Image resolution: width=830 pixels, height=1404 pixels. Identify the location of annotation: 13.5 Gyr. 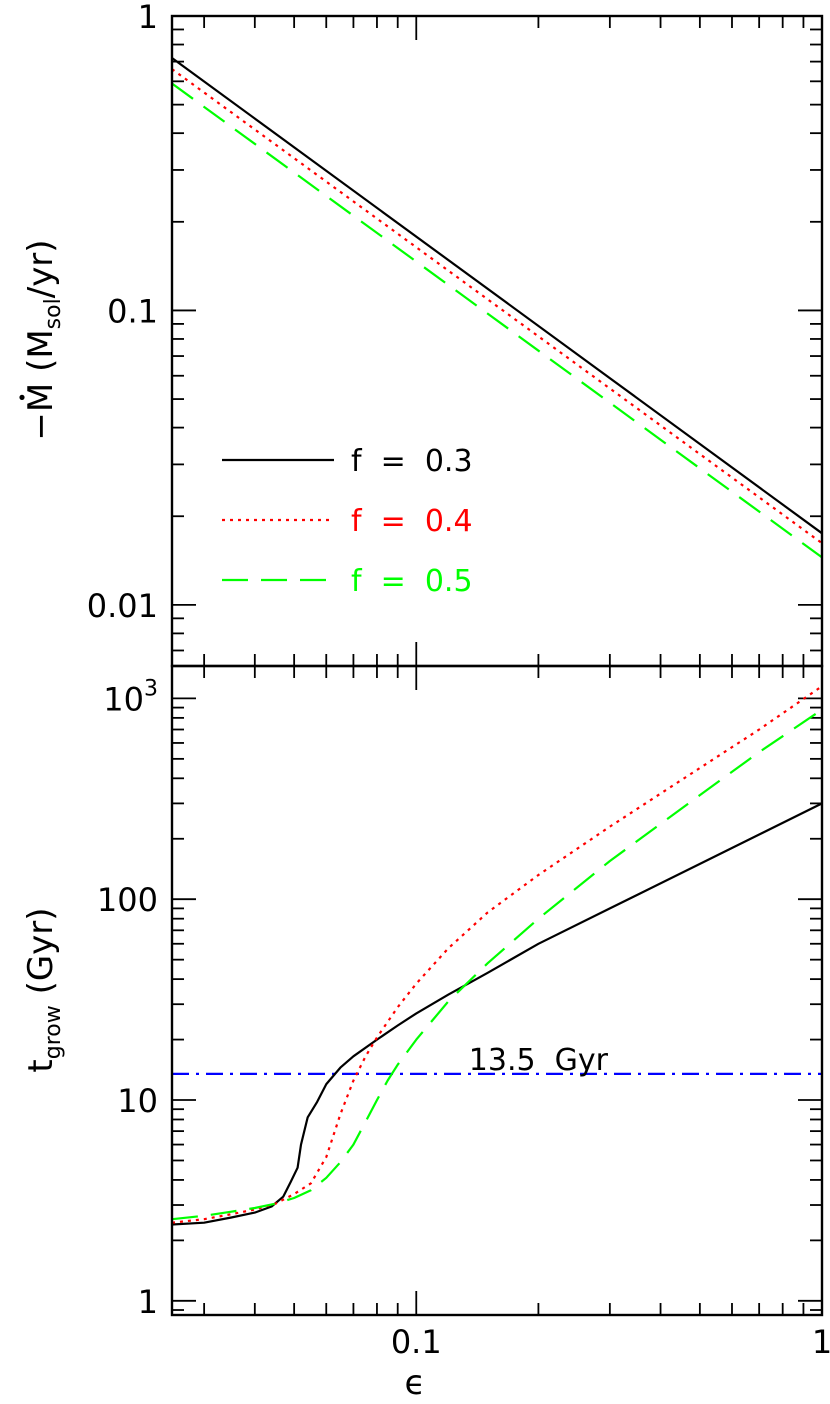
(539, 1060).